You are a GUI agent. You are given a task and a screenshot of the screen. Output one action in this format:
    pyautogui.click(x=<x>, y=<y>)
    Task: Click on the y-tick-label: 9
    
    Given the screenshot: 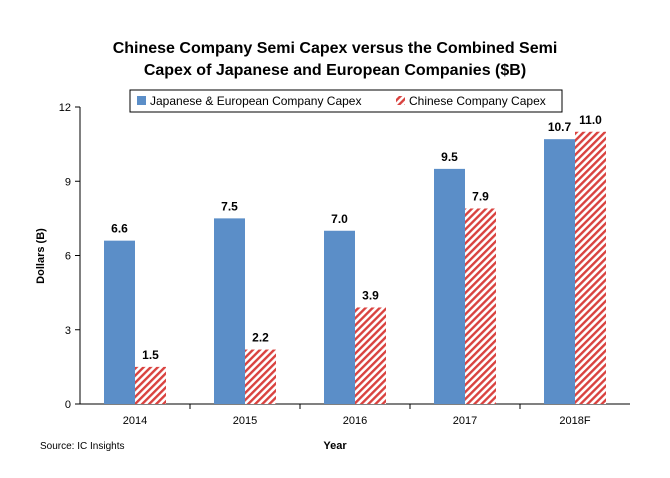 What is the action you would take?
    pyautogui.click(x=68, y=182)
    